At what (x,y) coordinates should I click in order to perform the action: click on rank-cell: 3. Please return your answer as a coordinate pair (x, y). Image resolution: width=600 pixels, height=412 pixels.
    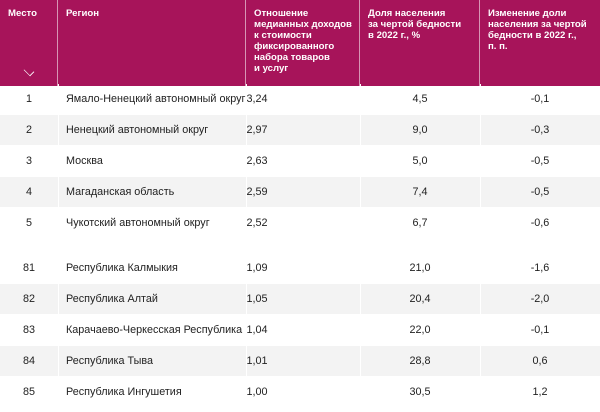
    Looking at the image, I should click on (28, 161).